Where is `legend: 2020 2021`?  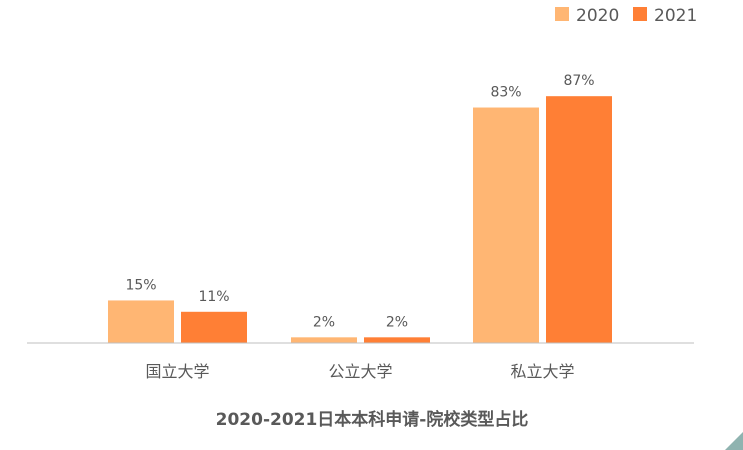
legend: 2020 2021 is located at coordinates (626, 16).